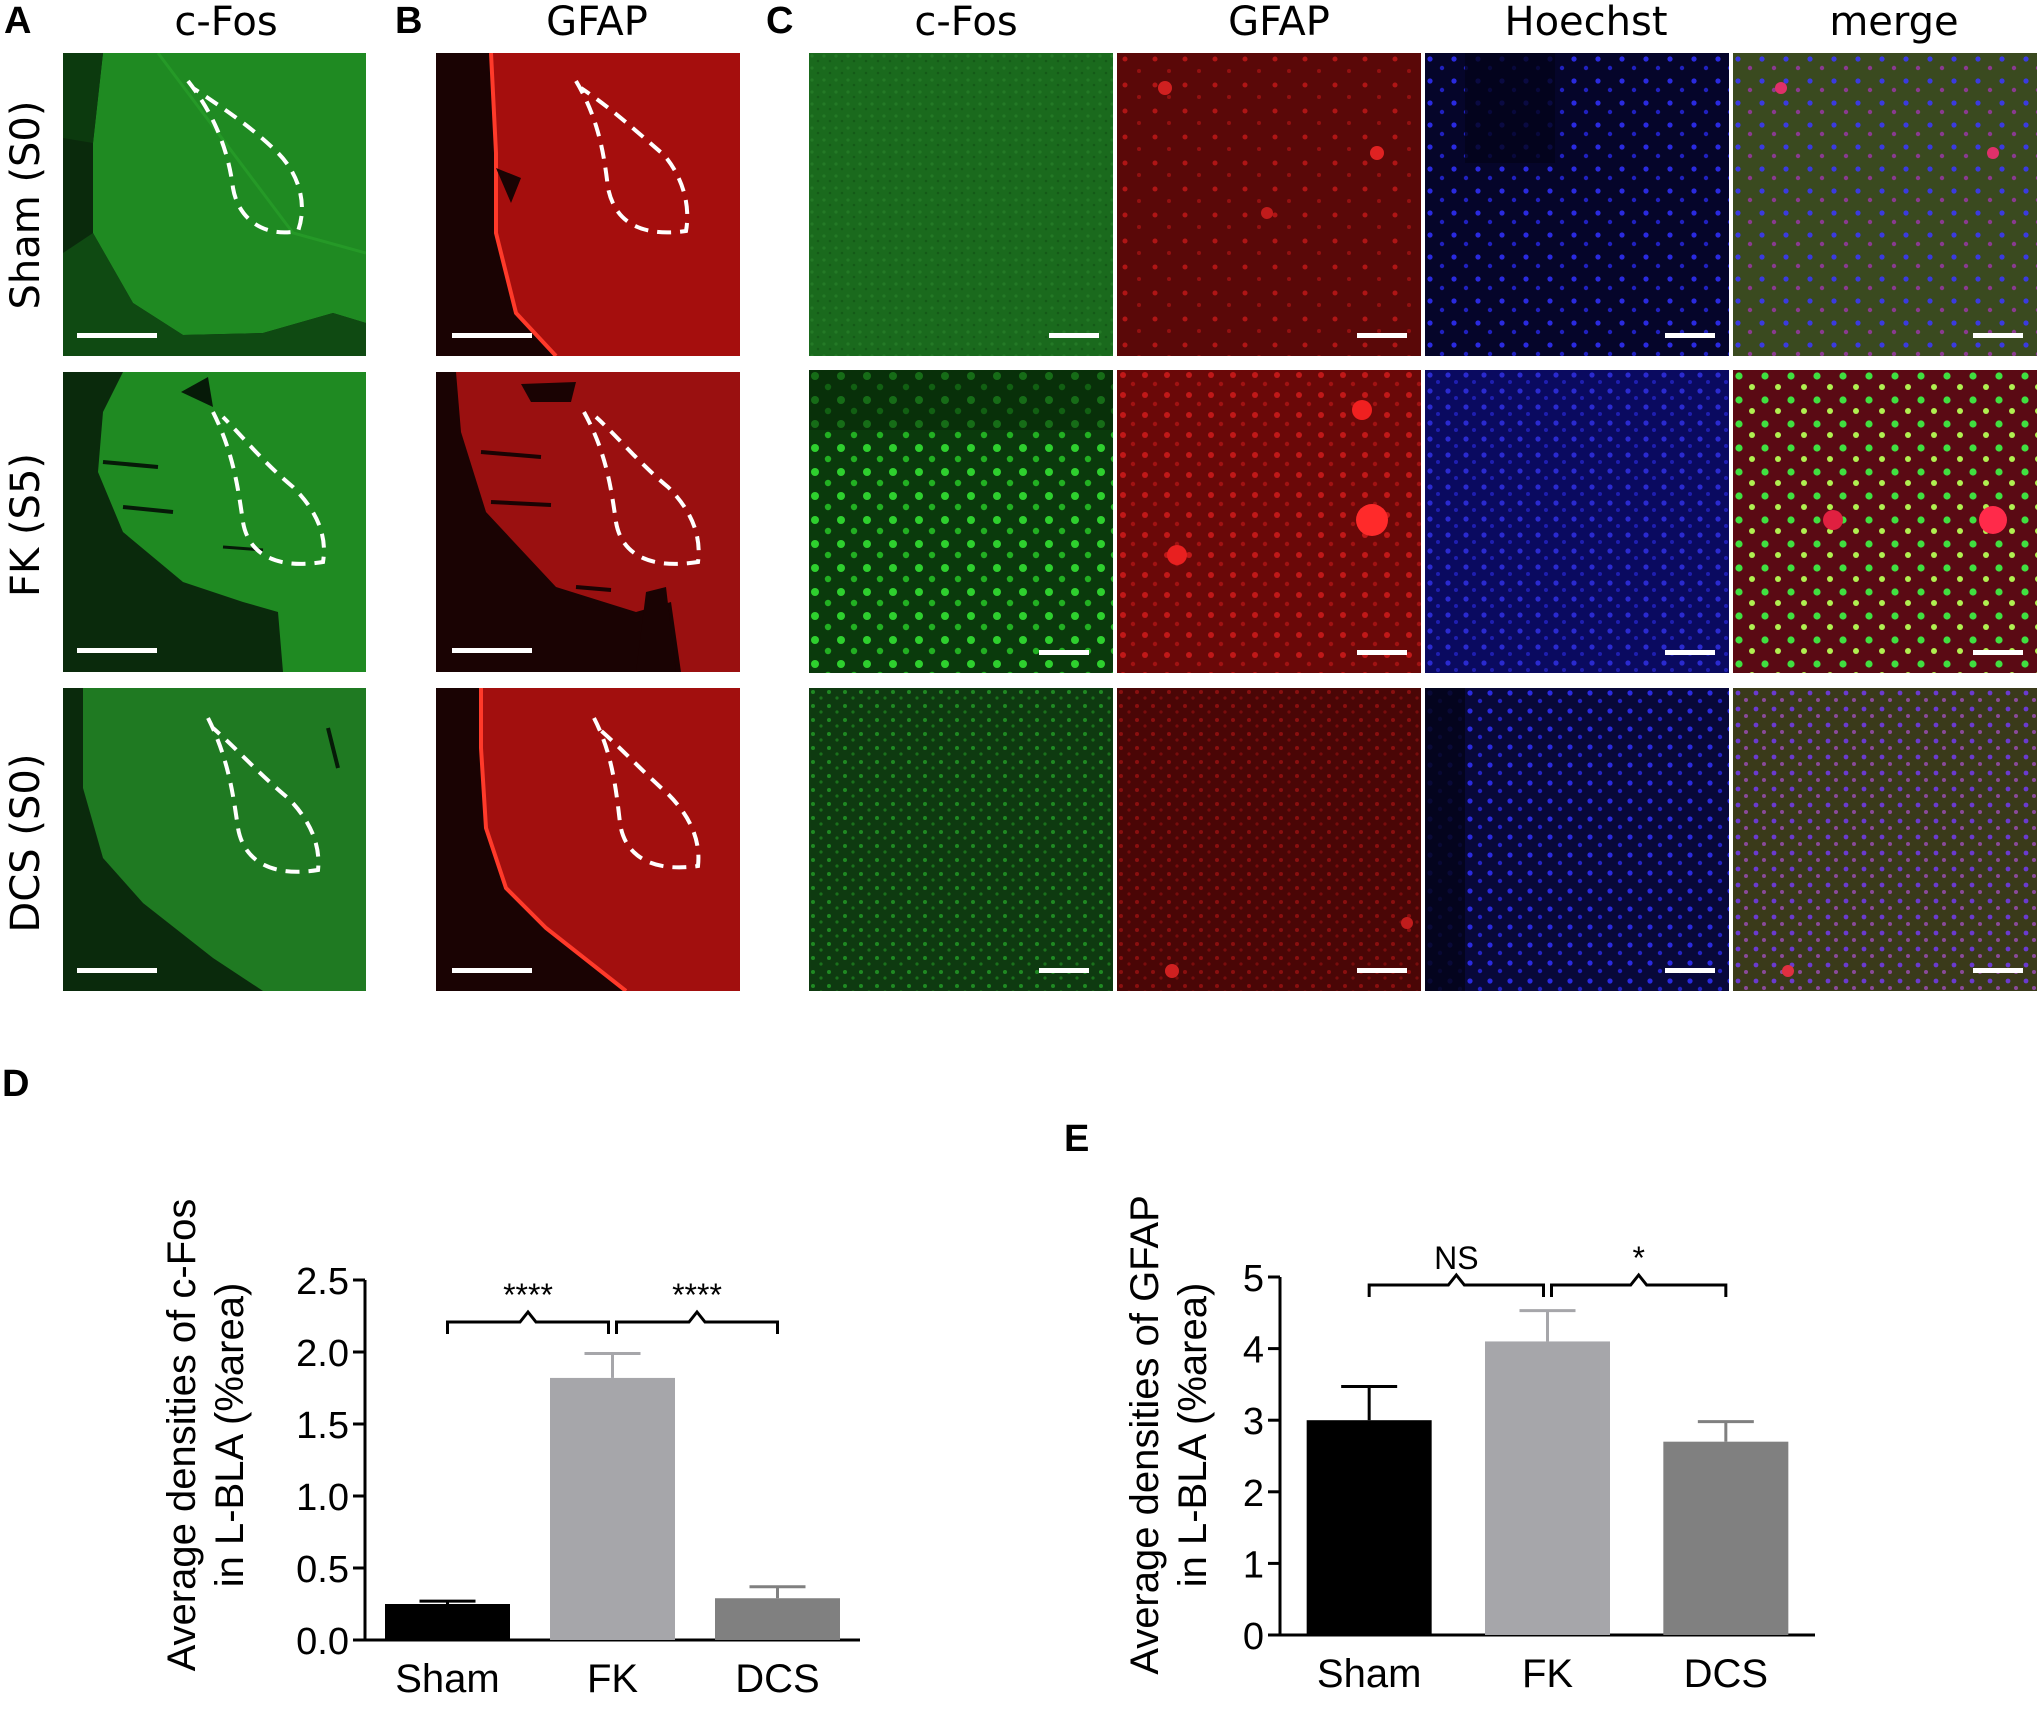 The width and height of the screenshot is (2039, 1721). I want to click on micrograph-c-fk-merge, so click(1885, 521).